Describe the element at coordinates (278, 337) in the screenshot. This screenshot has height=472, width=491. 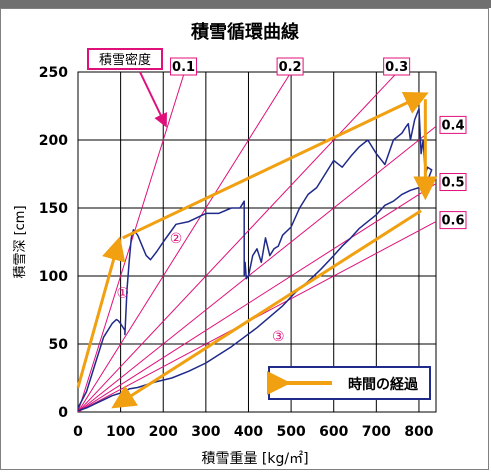
I see `annotation-label: ③` at that location.